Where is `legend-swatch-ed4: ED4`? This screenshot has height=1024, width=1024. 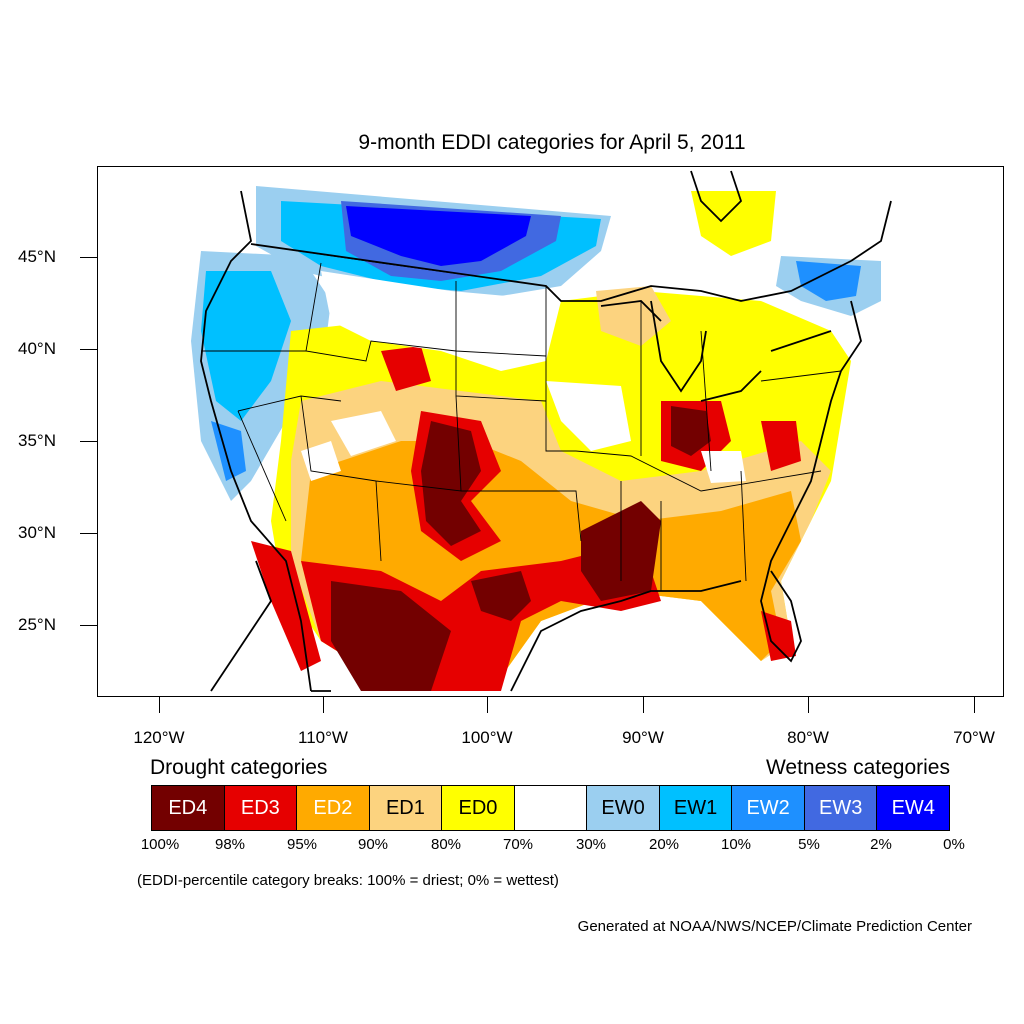 legend-swatch-ed4: ED4 is located at coordinates (188, 808).